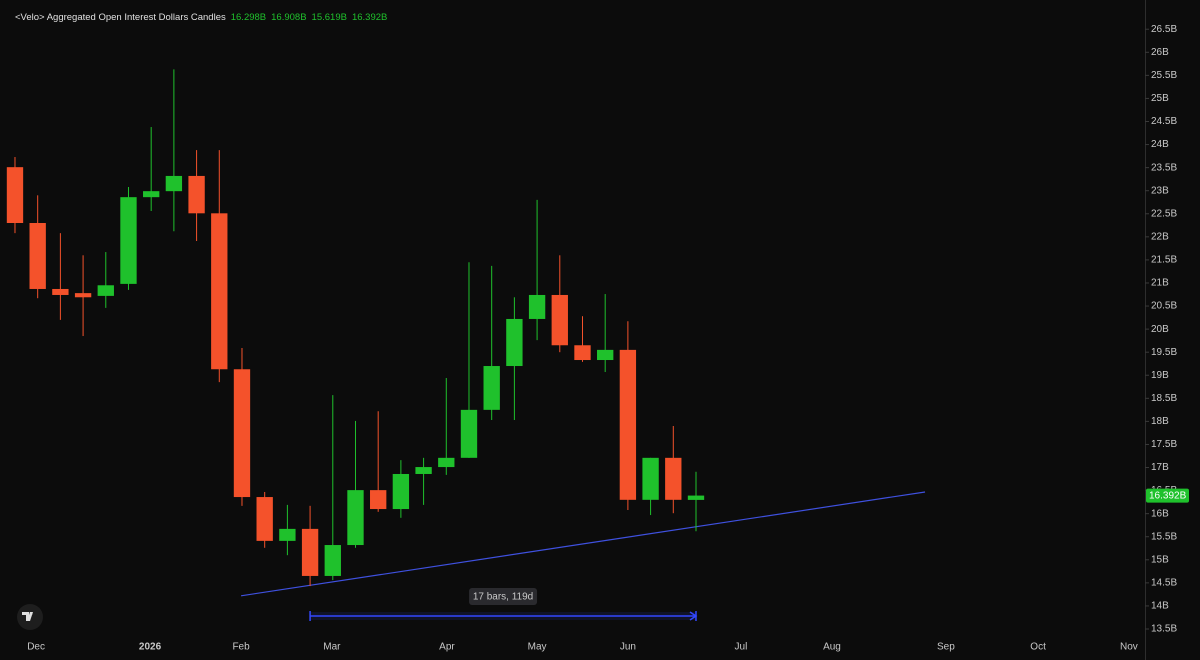 The image size is (1200, 660). What do you see at coordinates (1164, 167) in the screenshot?
I see `y-tick-label: 23.5B` at bounding box center [1164, 167].